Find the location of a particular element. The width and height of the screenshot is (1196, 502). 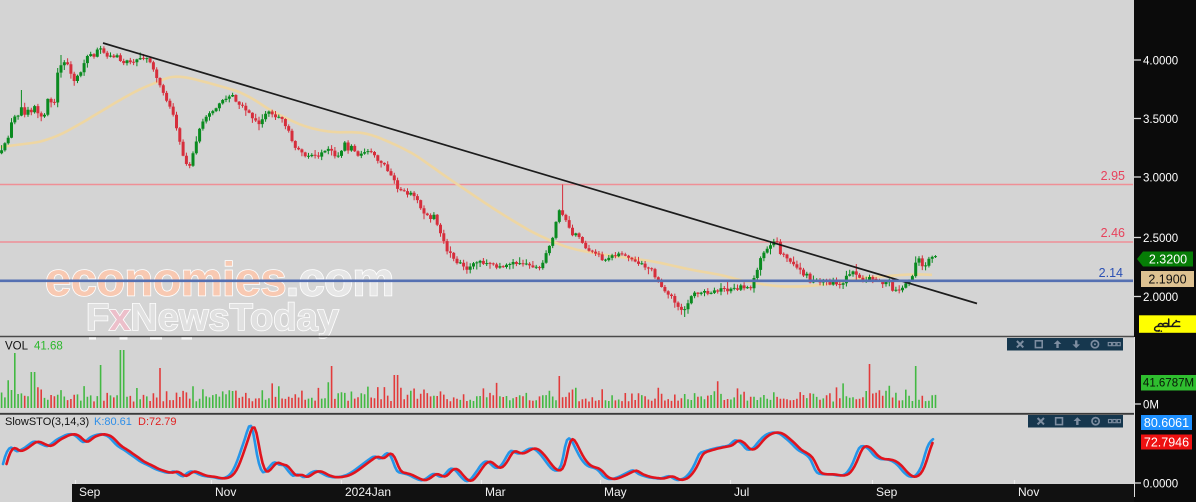

svg-text: Jul is located at coordinates (741, 492).